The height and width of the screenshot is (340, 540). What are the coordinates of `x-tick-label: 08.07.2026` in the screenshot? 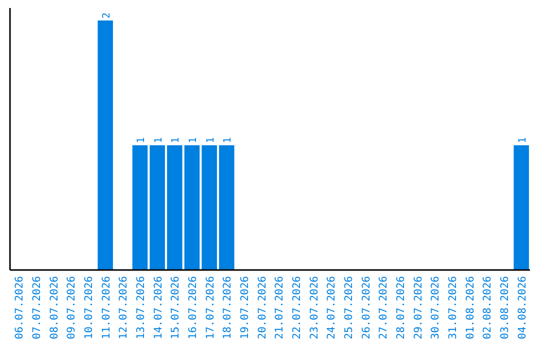 It's located at (54, 308).